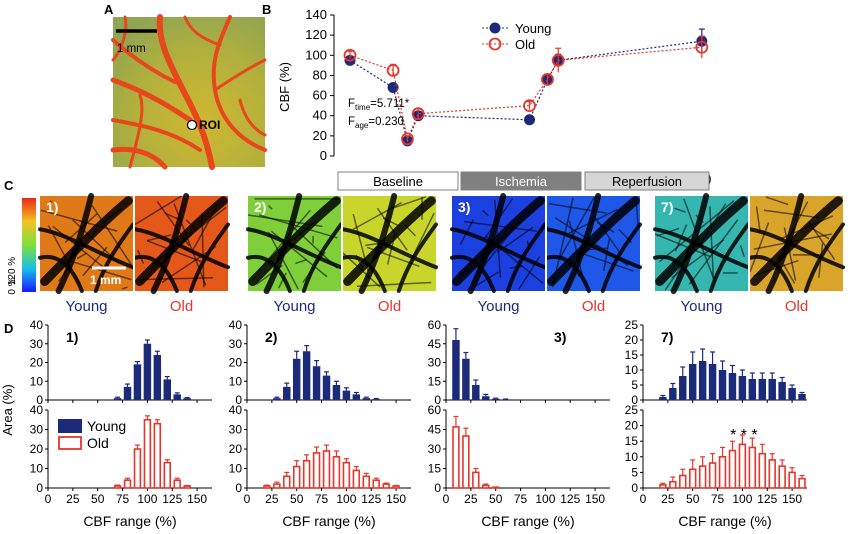 The width and height of the screenshot is (850, 534). Describe the element at coordinates (634, 472) in the screenshot. I see `d-y-tick-label: 5` at that location.